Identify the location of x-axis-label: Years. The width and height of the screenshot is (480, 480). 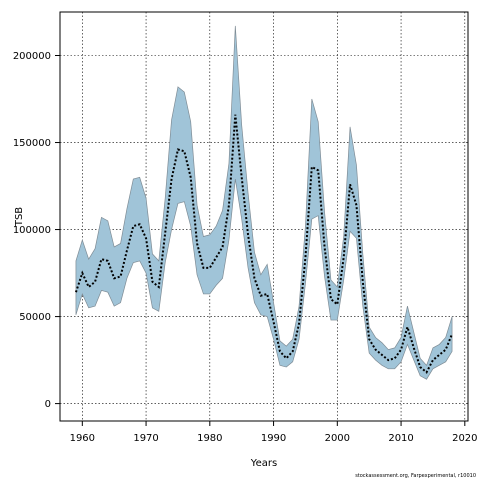
(263, 463).